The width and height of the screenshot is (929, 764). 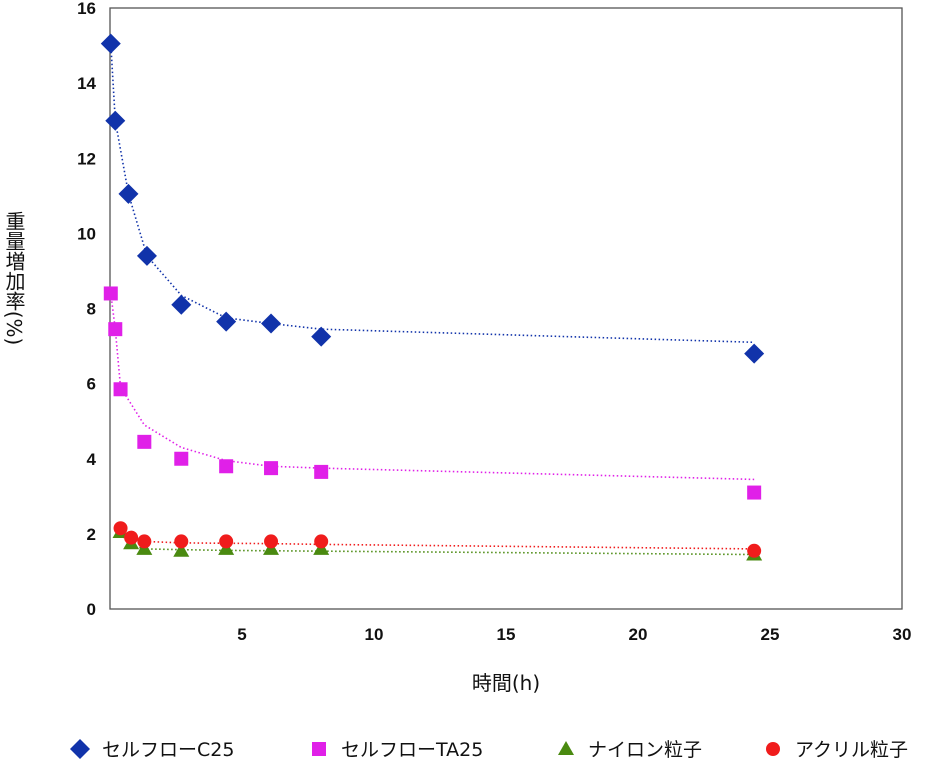 What do you see at coordinates (506, 634) in the screenshot?
I see `x-tick-label: 15` at bounding box center [506, 634].